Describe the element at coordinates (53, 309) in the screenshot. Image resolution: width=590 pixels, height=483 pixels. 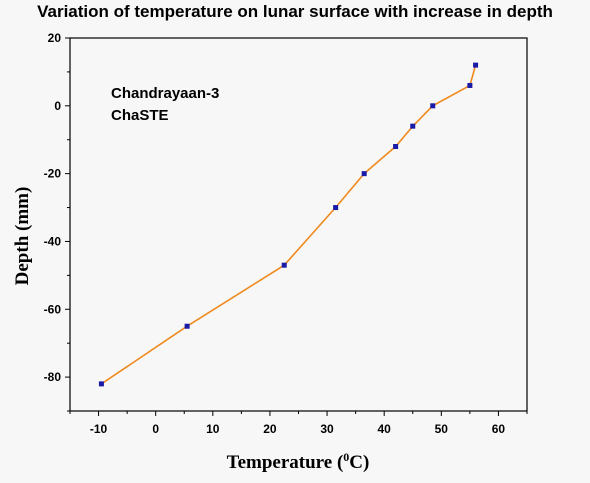
I see `y-tick-label: -60` at that location.